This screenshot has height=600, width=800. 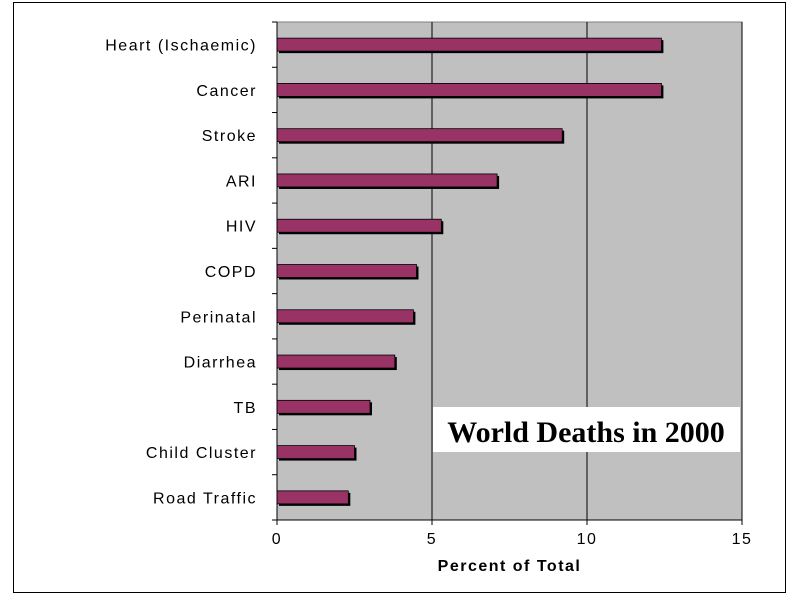 I want to click on x-tick-labels: 0 5 10 15, so click(x=512, y=539).